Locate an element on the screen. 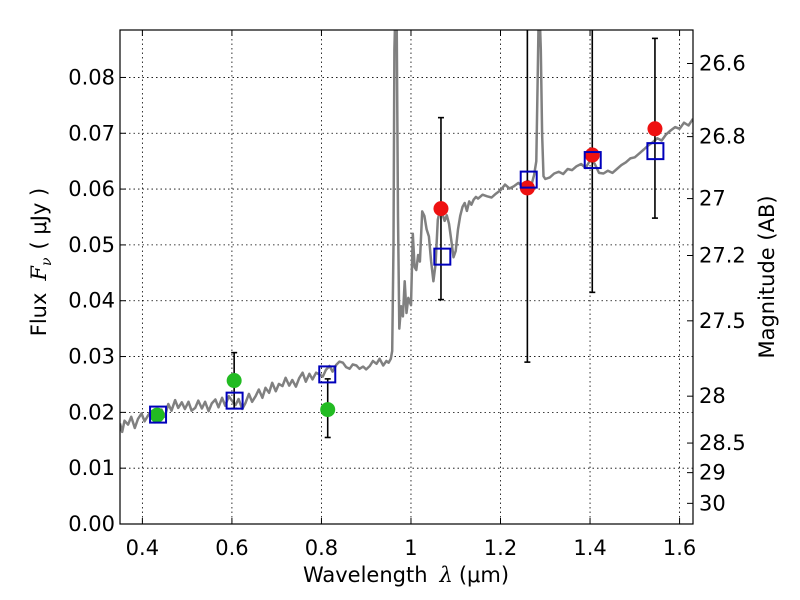 Image resolution: width=800 pixels, height=600 pixels. x-tick-label: 1.6 is located at coordinates (679, 548).